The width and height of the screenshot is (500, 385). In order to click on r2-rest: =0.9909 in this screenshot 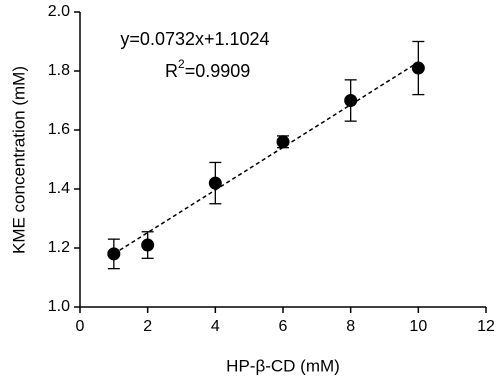, I will do `click(218, 71)`.